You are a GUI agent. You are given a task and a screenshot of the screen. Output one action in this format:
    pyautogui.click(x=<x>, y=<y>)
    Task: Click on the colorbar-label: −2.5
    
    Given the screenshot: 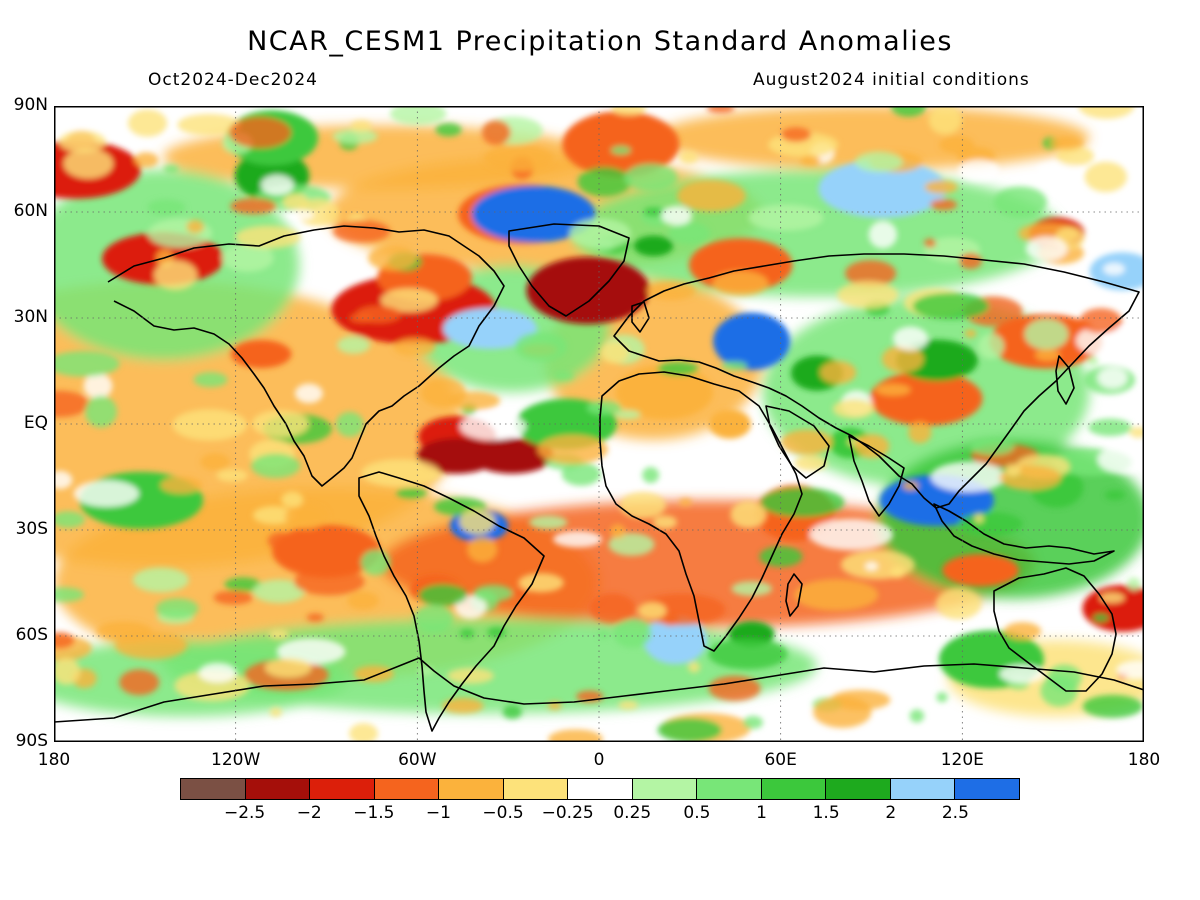 What is the action you would take?
    pyautogui.click(x=244, y=813)
    